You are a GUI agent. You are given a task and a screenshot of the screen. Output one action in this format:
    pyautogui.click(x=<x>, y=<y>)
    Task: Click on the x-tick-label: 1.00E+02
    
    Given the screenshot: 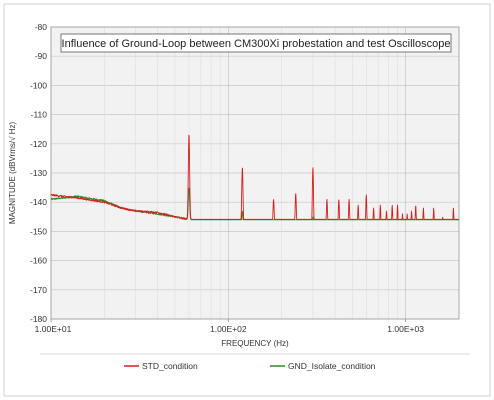 What is the action you would take?
    pyautogui.click(x=228, y=329)
    